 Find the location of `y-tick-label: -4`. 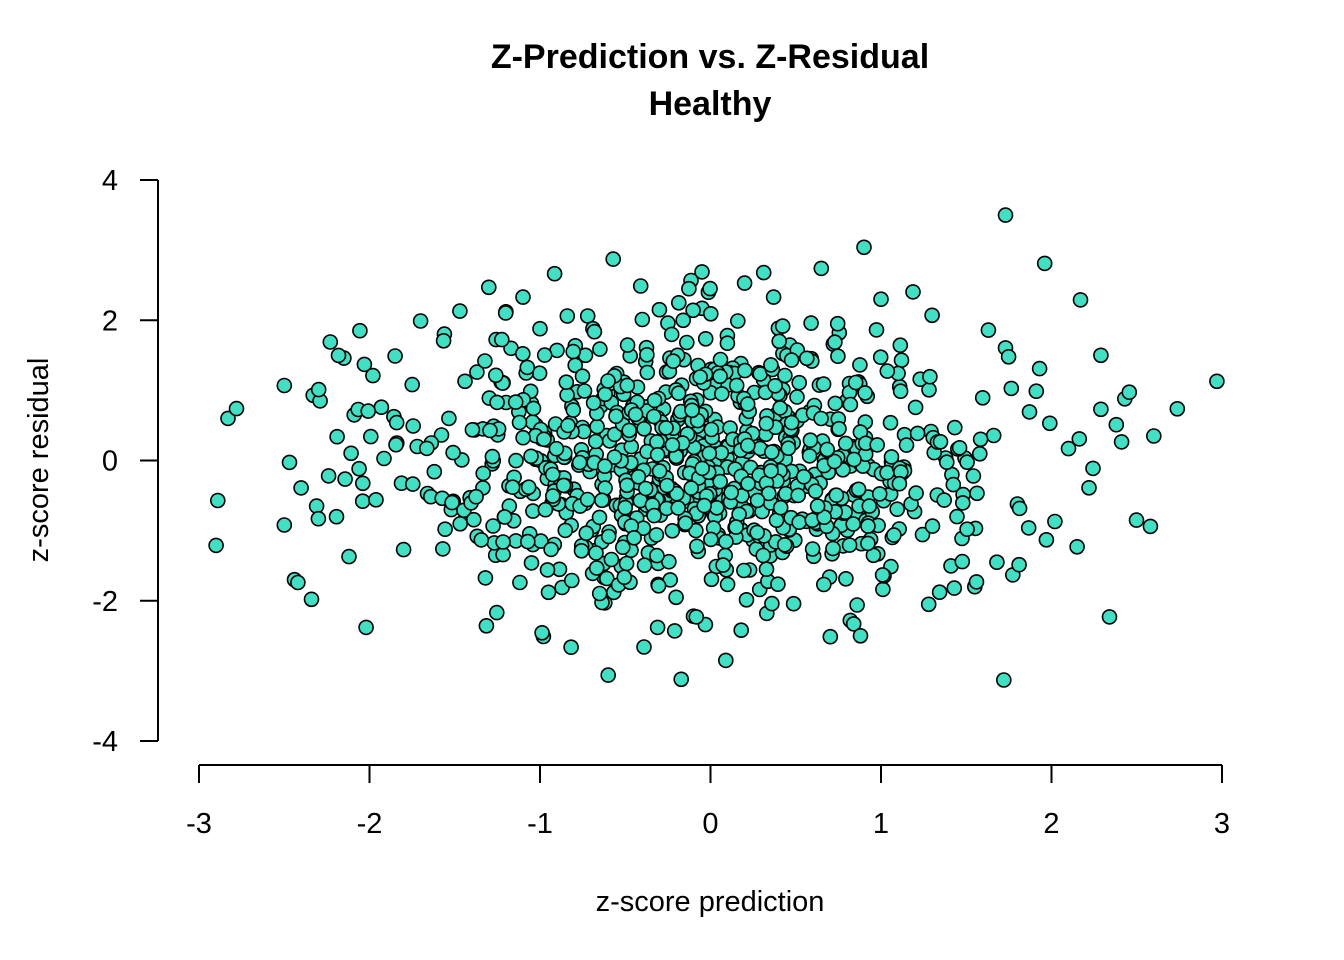

y-tick-label: -4 is located at coordinates (105, 742).